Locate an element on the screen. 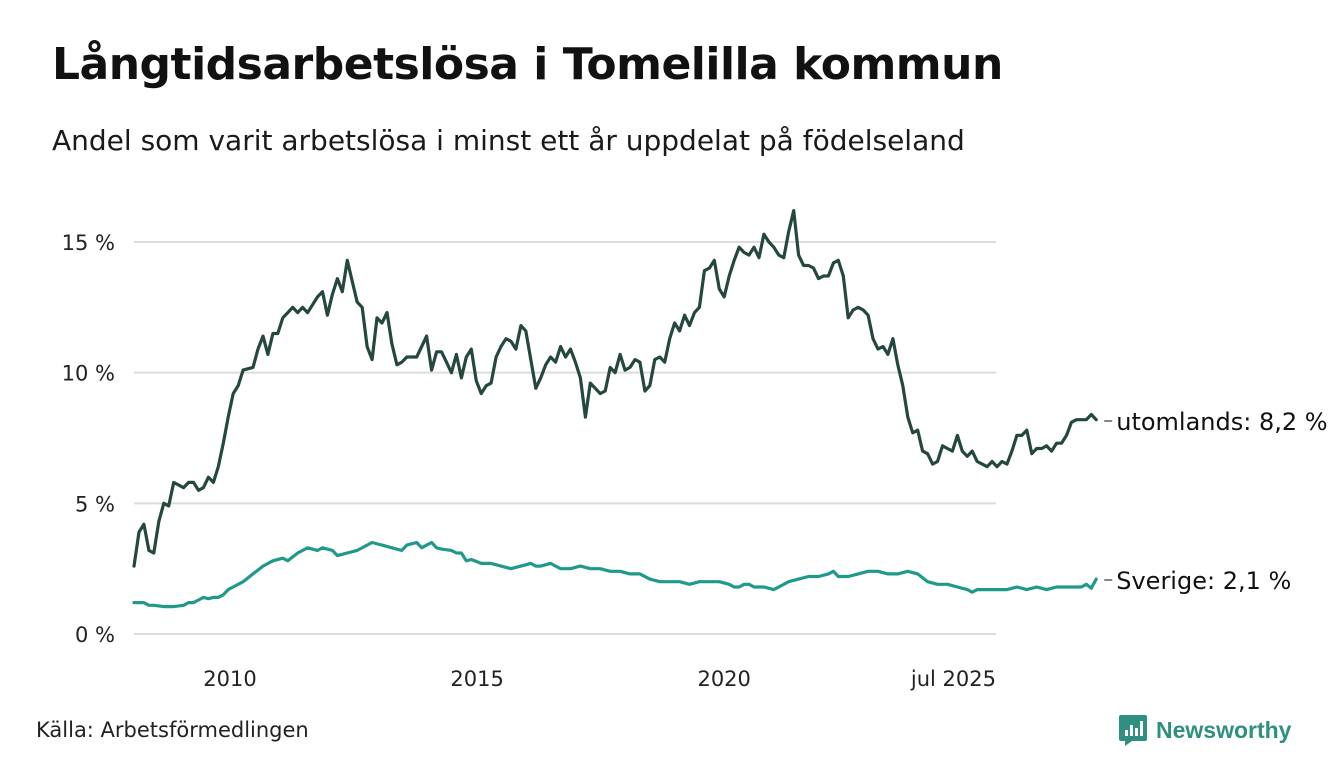 The image size is (1340, 780). y-tick-label: 0 % is located at coordinates (95, 635).